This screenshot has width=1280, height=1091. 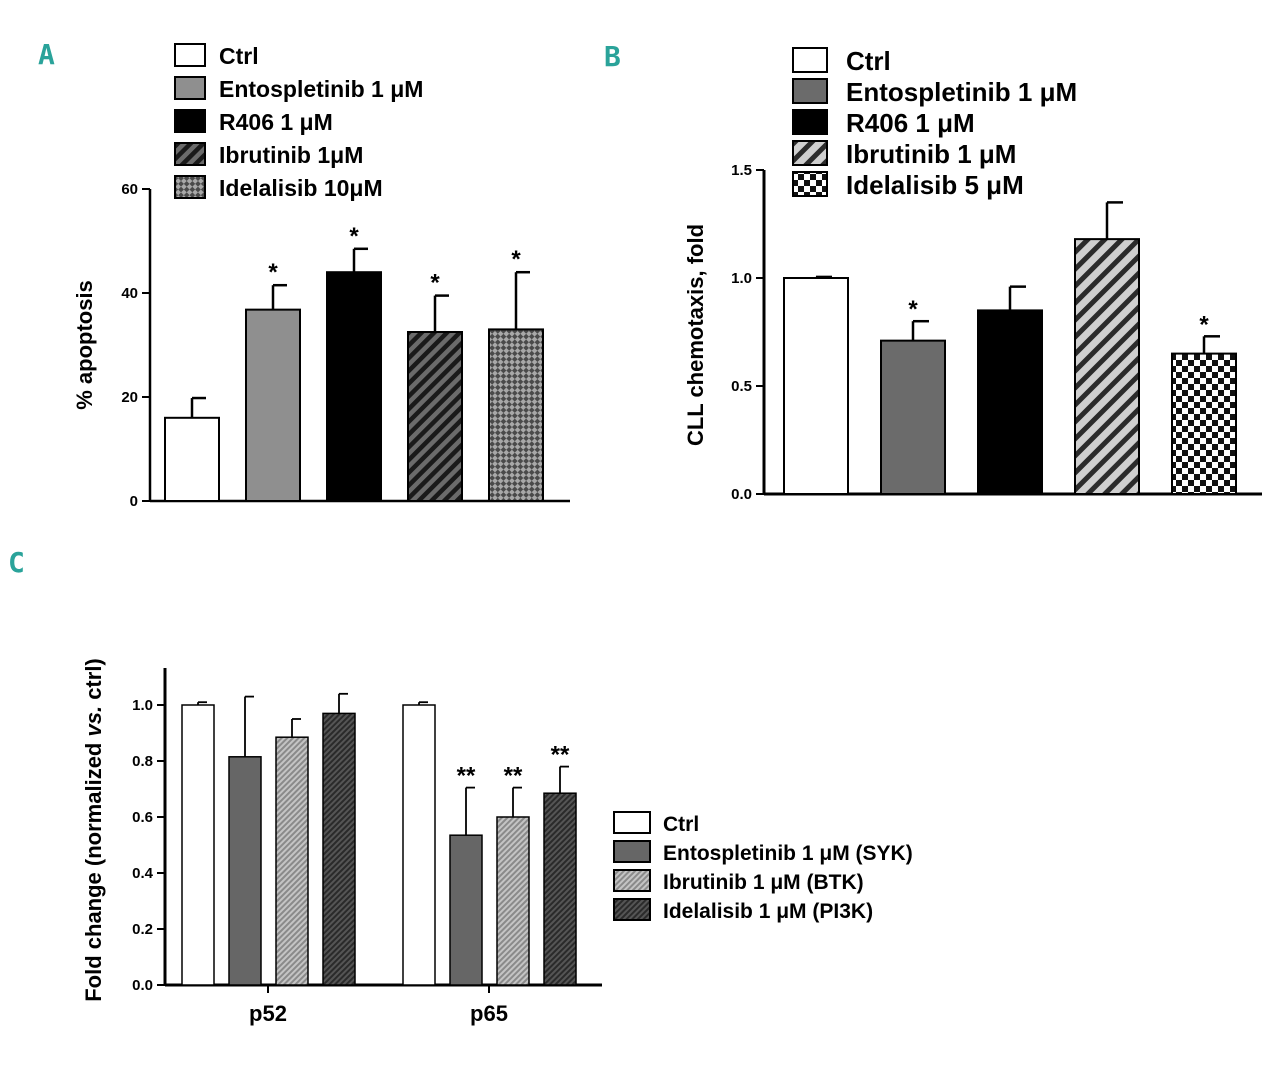 I want to click on legend-label-a: Entospletinib 1 μM, so click(x=321, y=89).